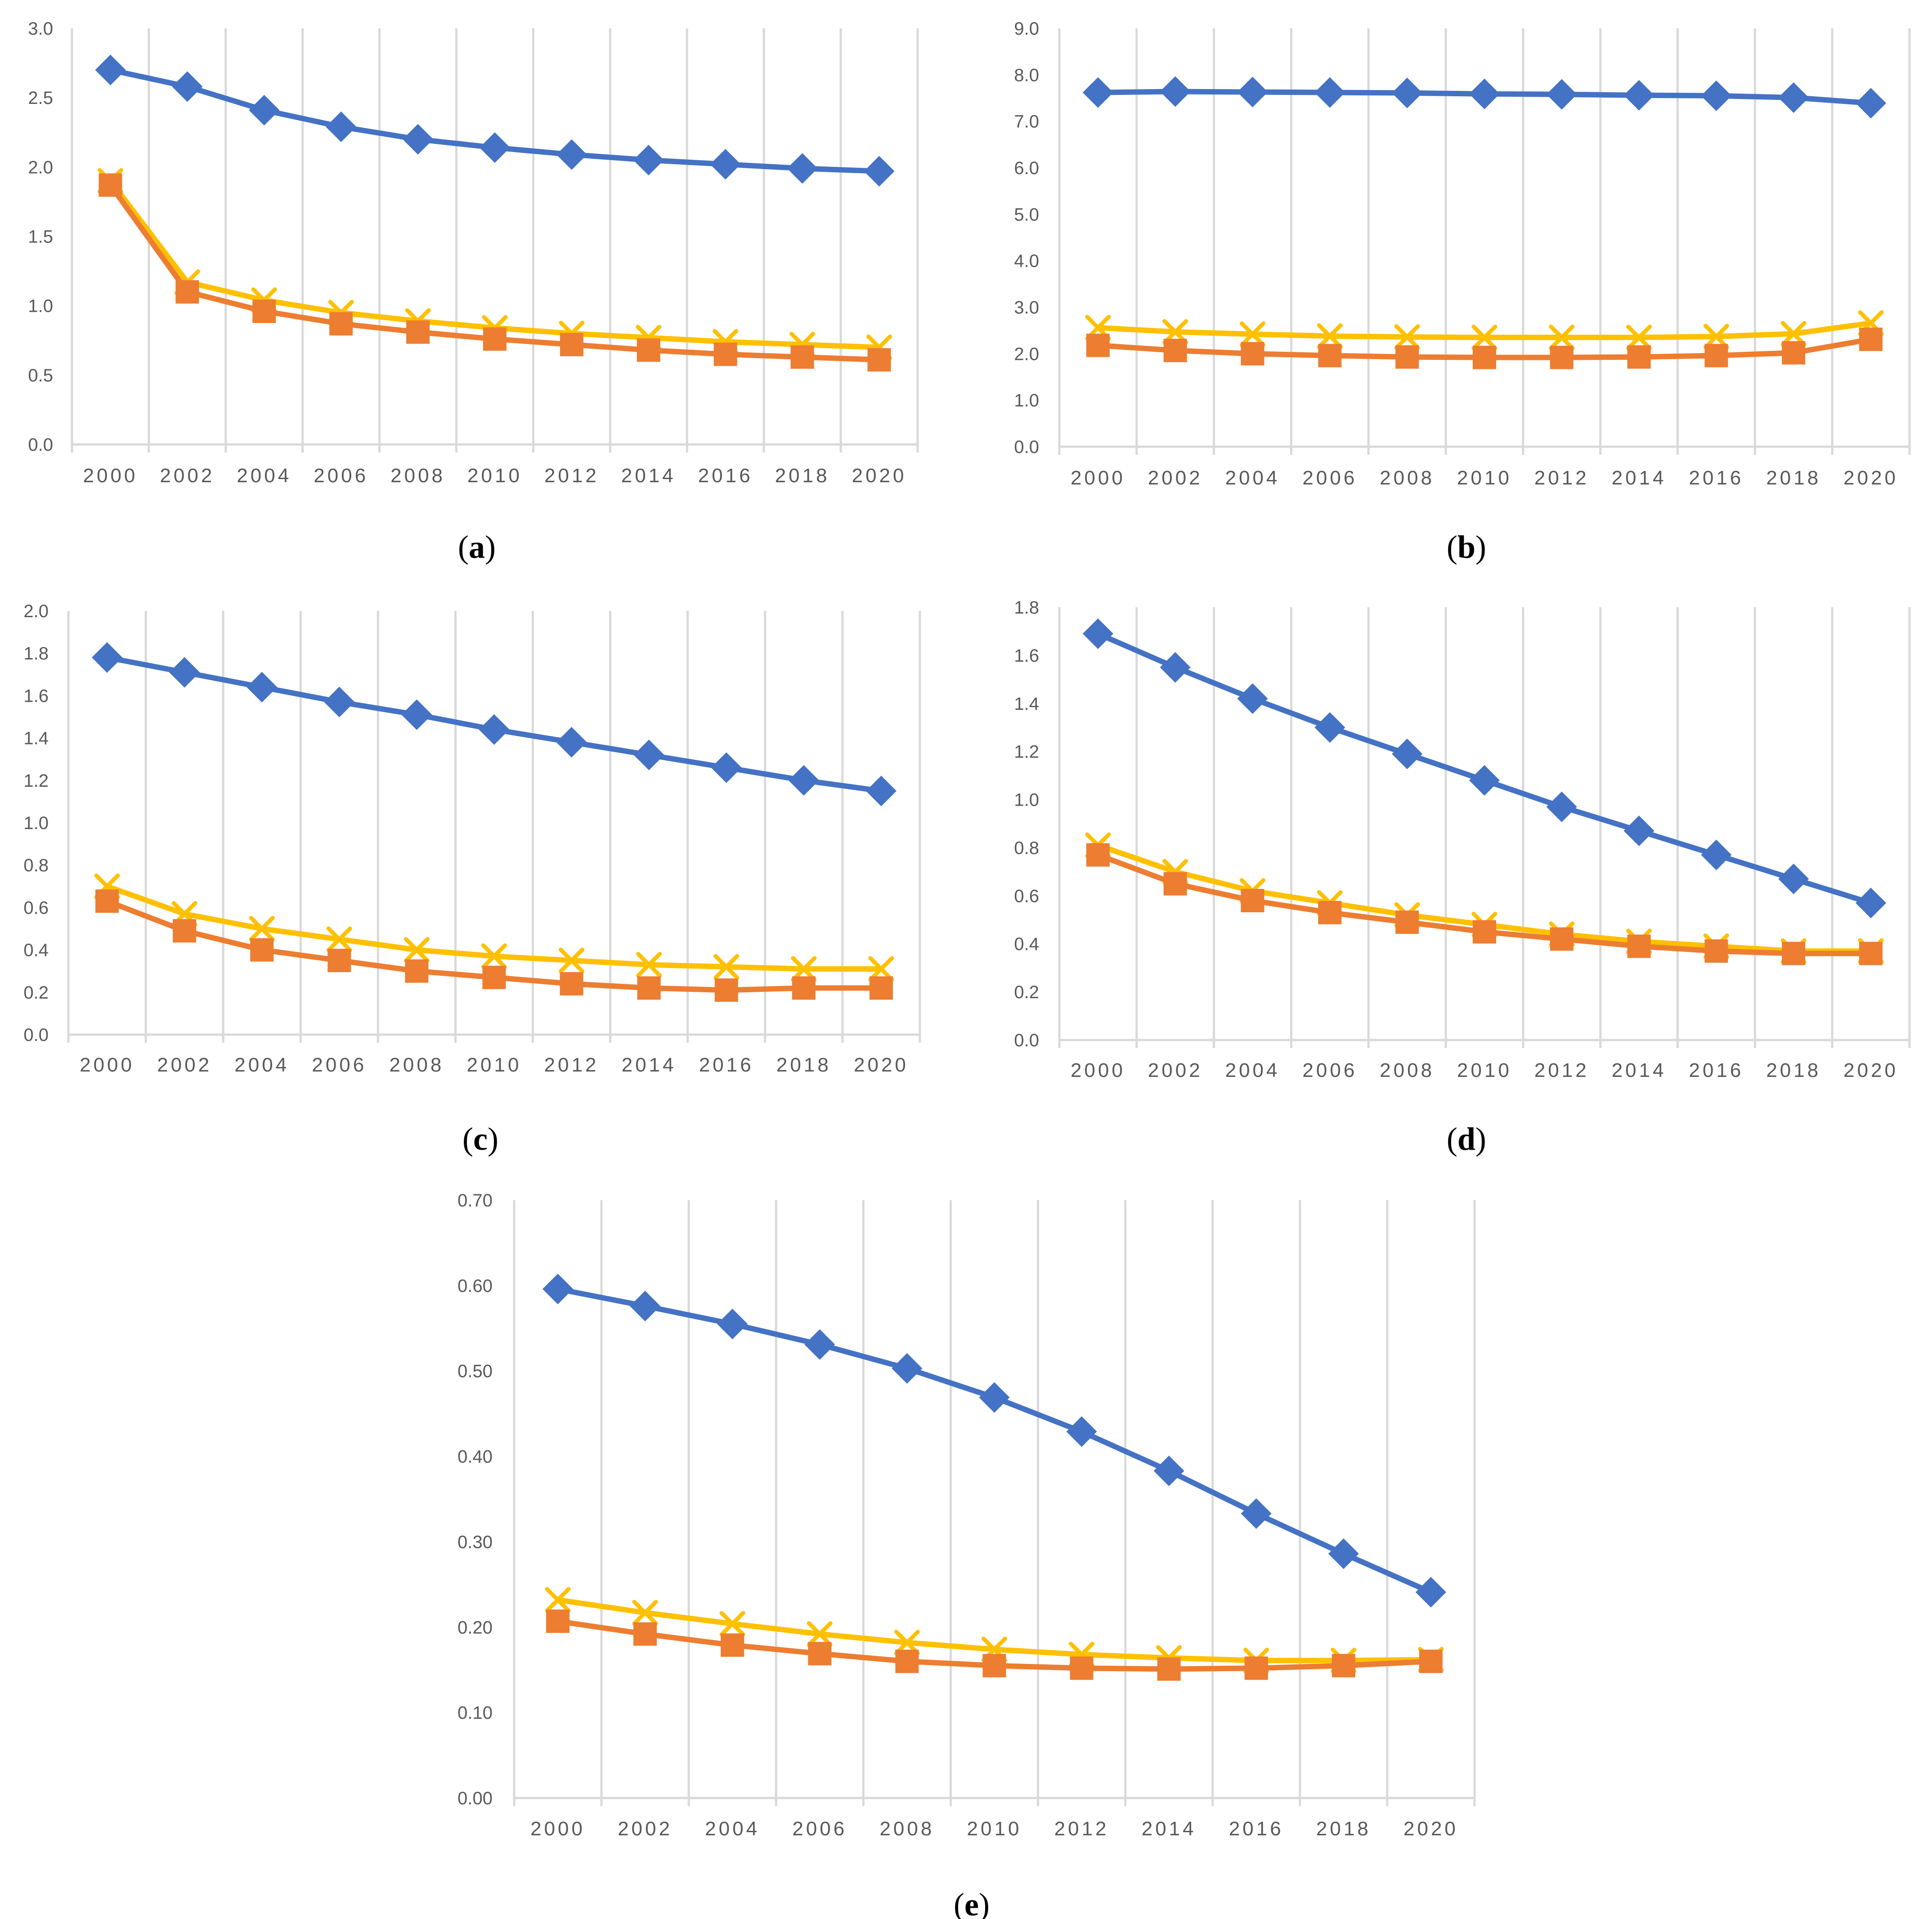 The width and height of the screenshot is (1932, 1919). Describe the element at coordinates (36, 908) in the screenshot. I see `y-tick-label: 0.6` at that location.